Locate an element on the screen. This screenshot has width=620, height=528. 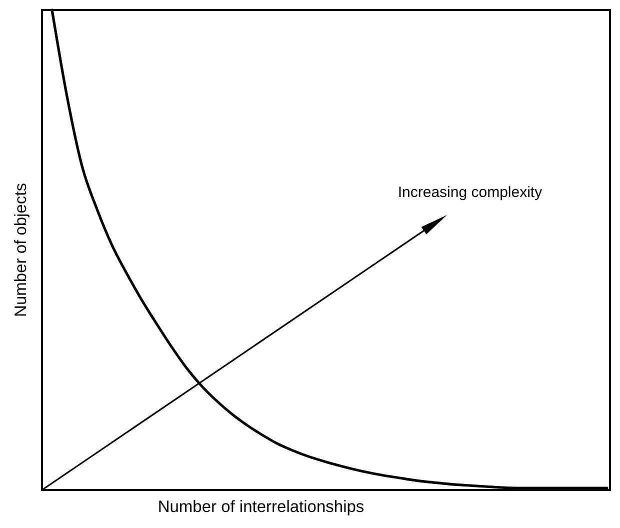
y-axis-title: Number of objects is located at coordinates (21, 250).